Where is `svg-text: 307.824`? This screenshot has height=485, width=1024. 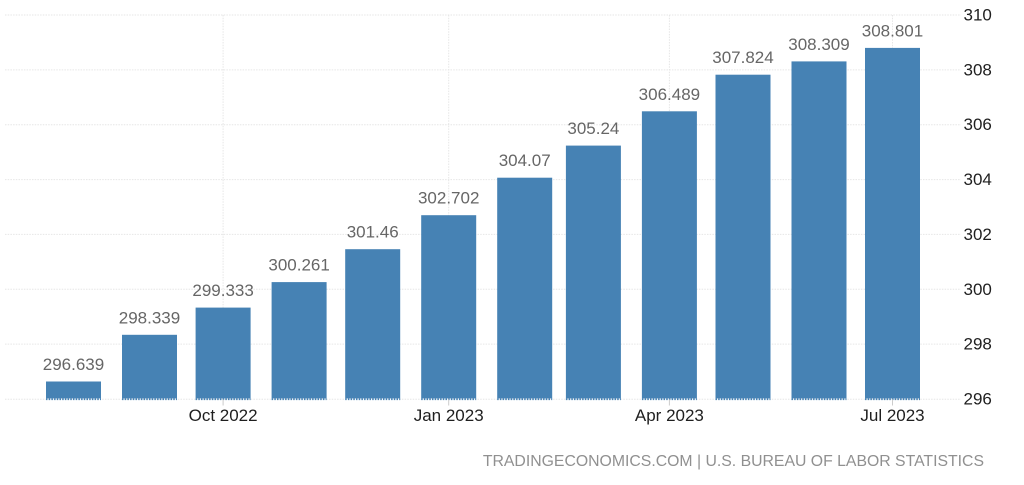 svg-text: 307.824 is located at coordinates (742, 57).